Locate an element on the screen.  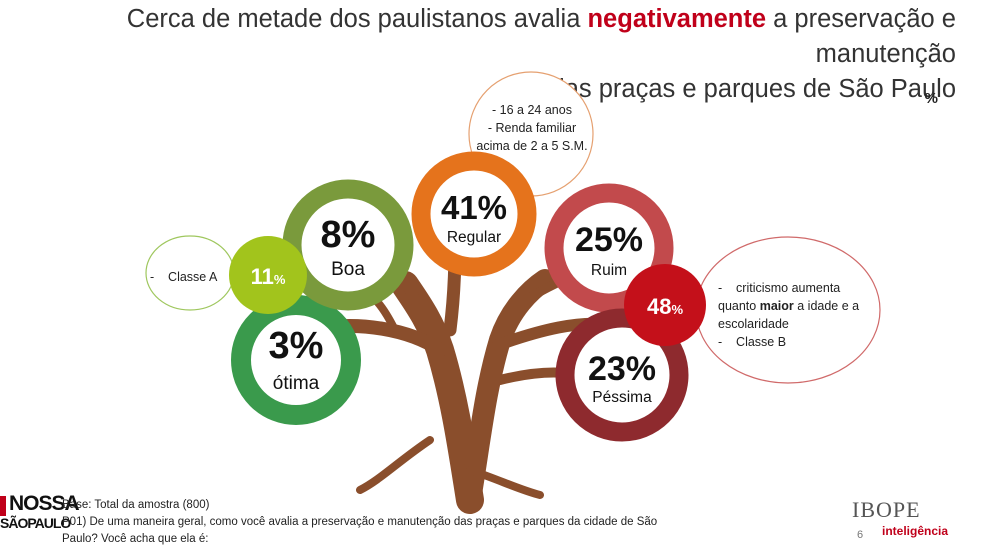
value-pessima: 23% is located at coordinates (622, 369).